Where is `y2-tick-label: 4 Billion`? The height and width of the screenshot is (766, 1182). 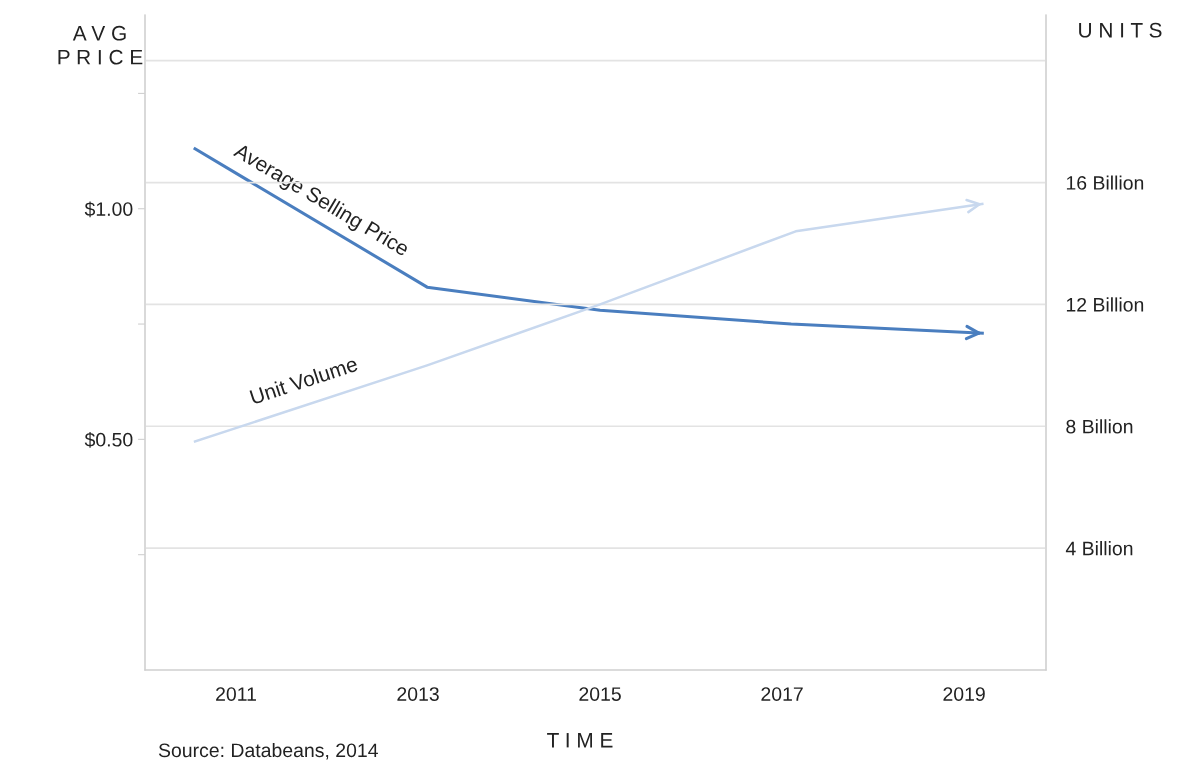 y2-tick-label: 4 Billion is located at coordinates (1099, 548).